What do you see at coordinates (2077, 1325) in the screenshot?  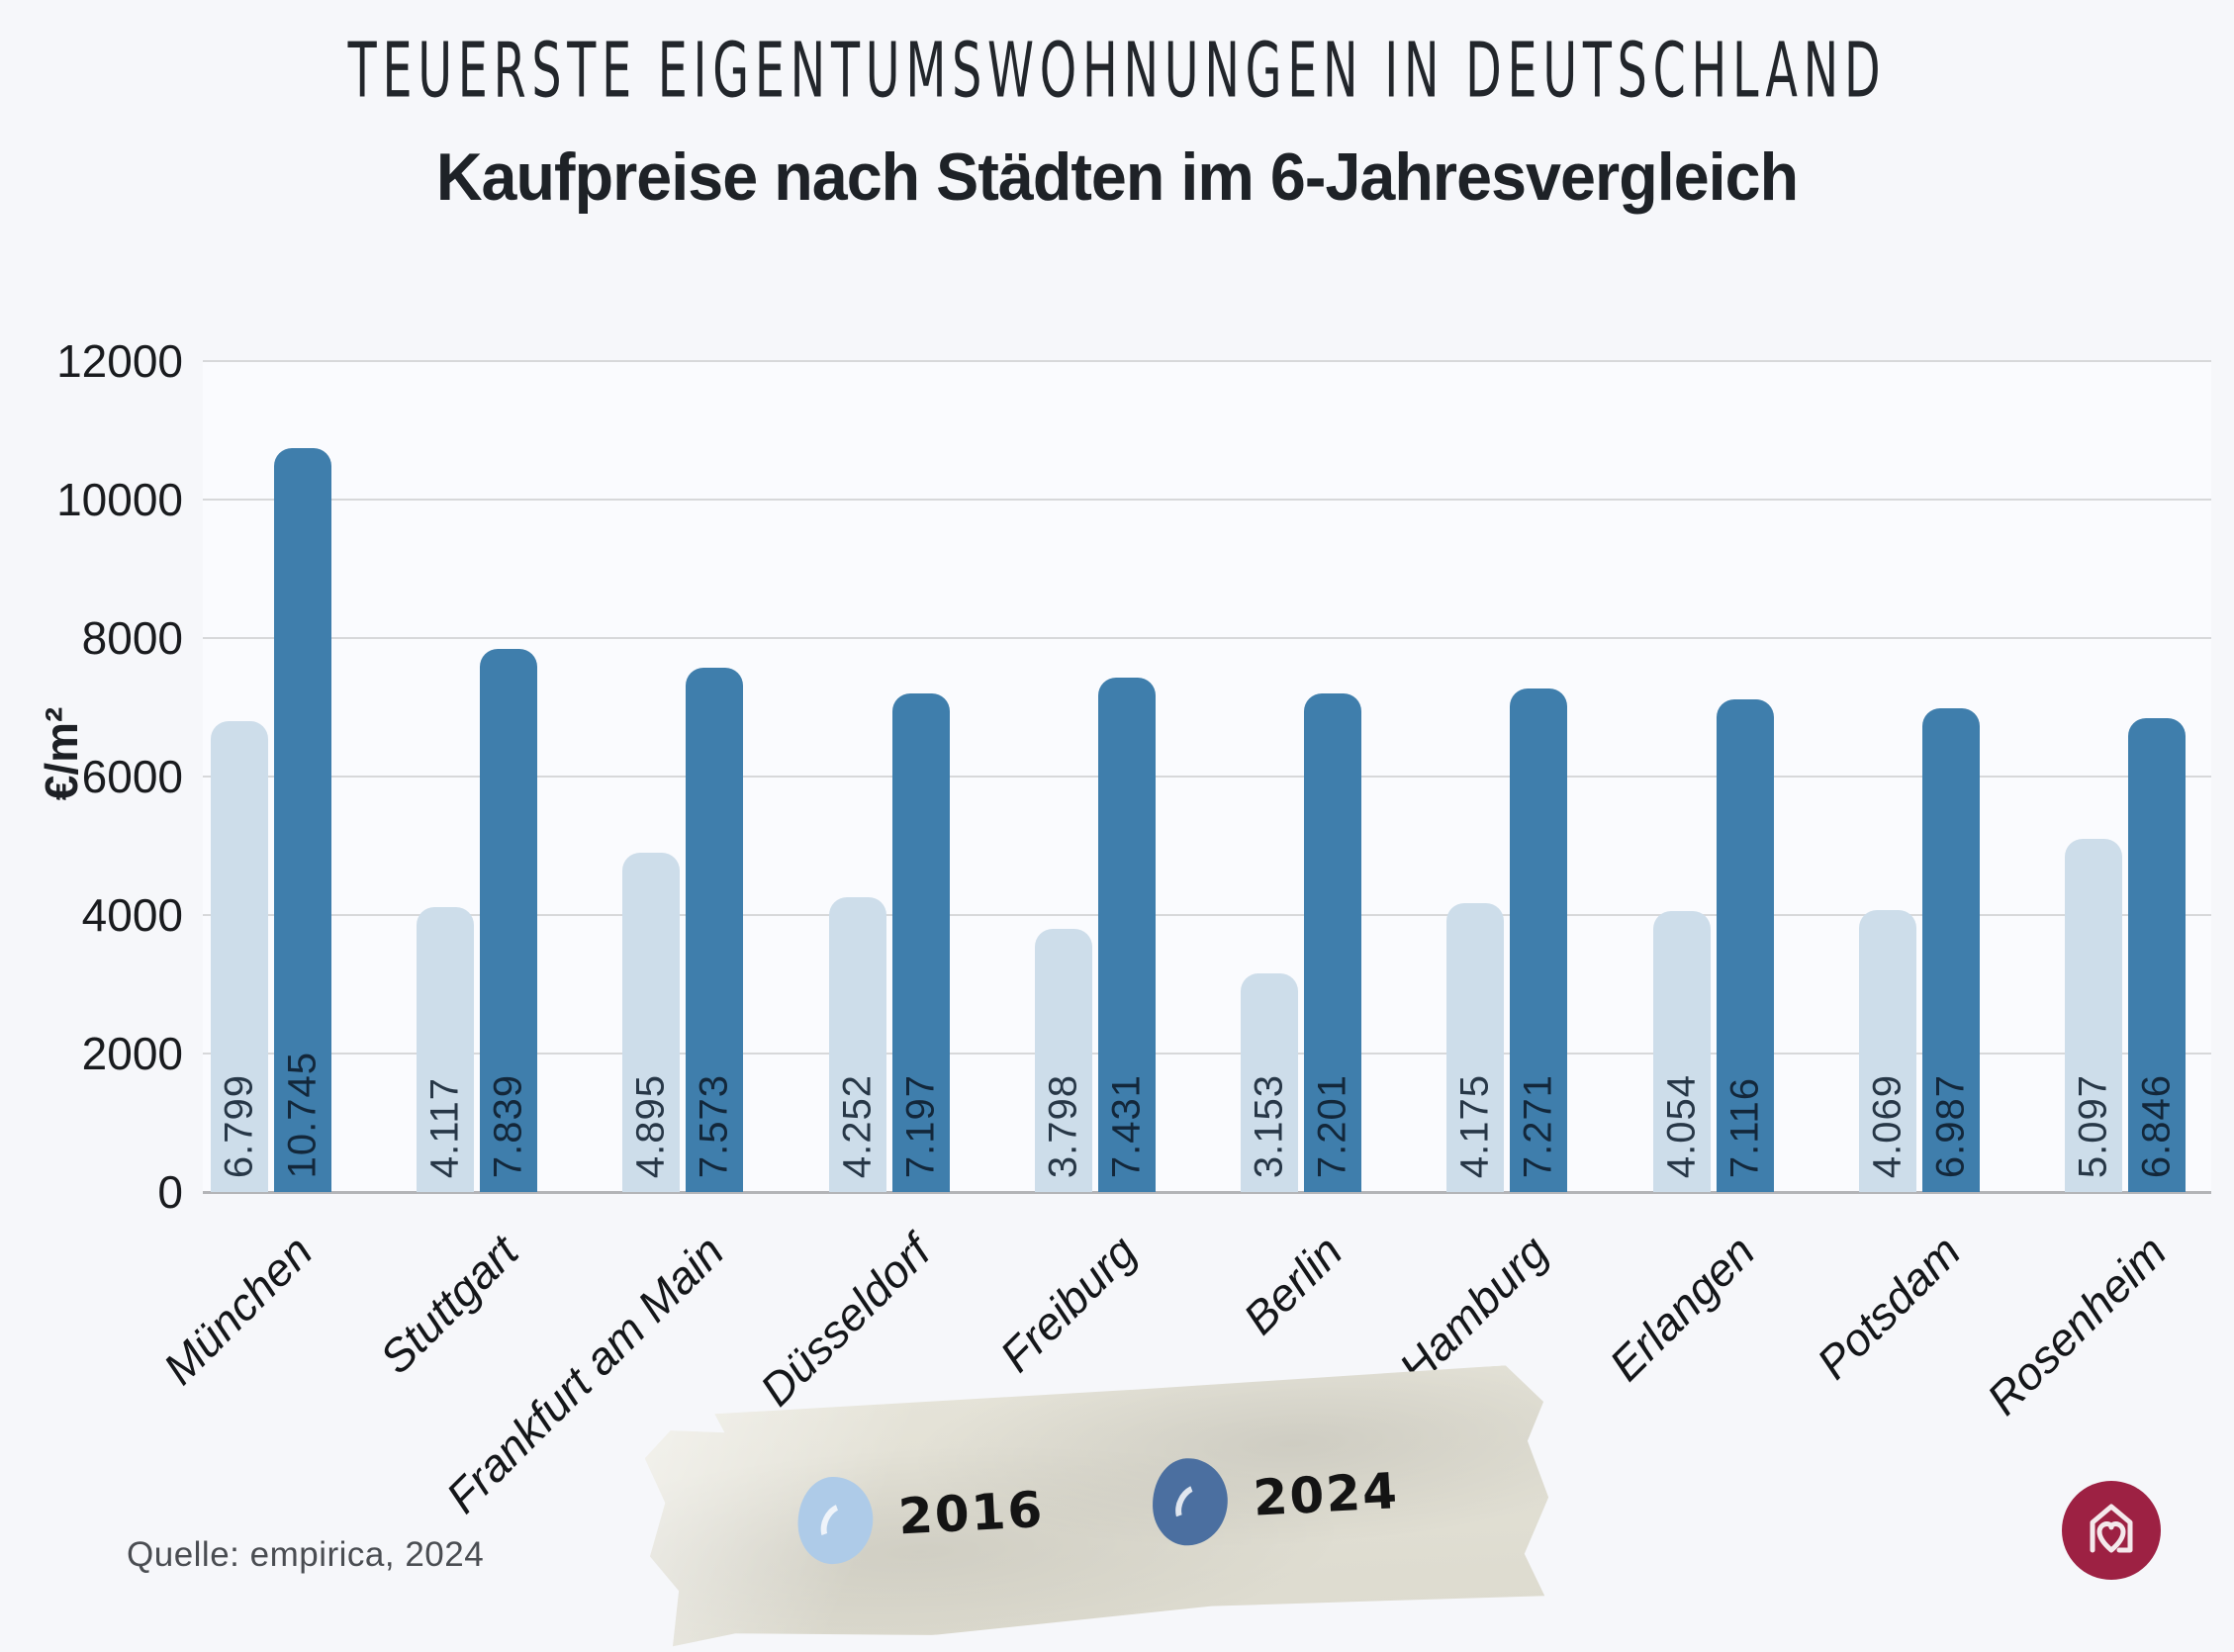 I see `x-axis-label: Rosenheim` at bounding box center [2077, 1325].